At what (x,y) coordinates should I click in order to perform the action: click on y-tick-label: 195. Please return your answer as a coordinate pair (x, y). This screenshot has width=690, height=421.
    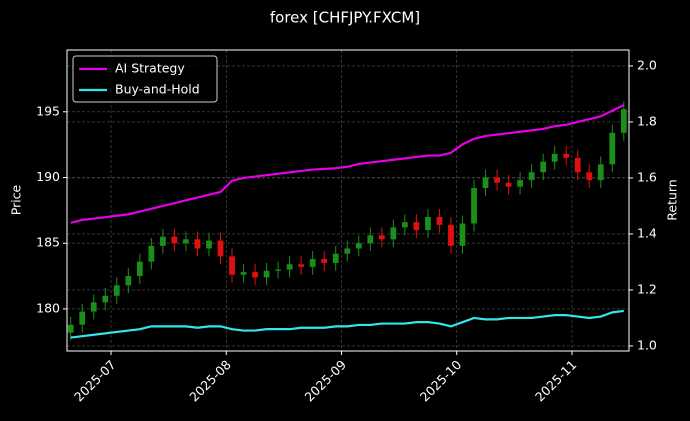
    Looking at the image, I should click on (48, 110).